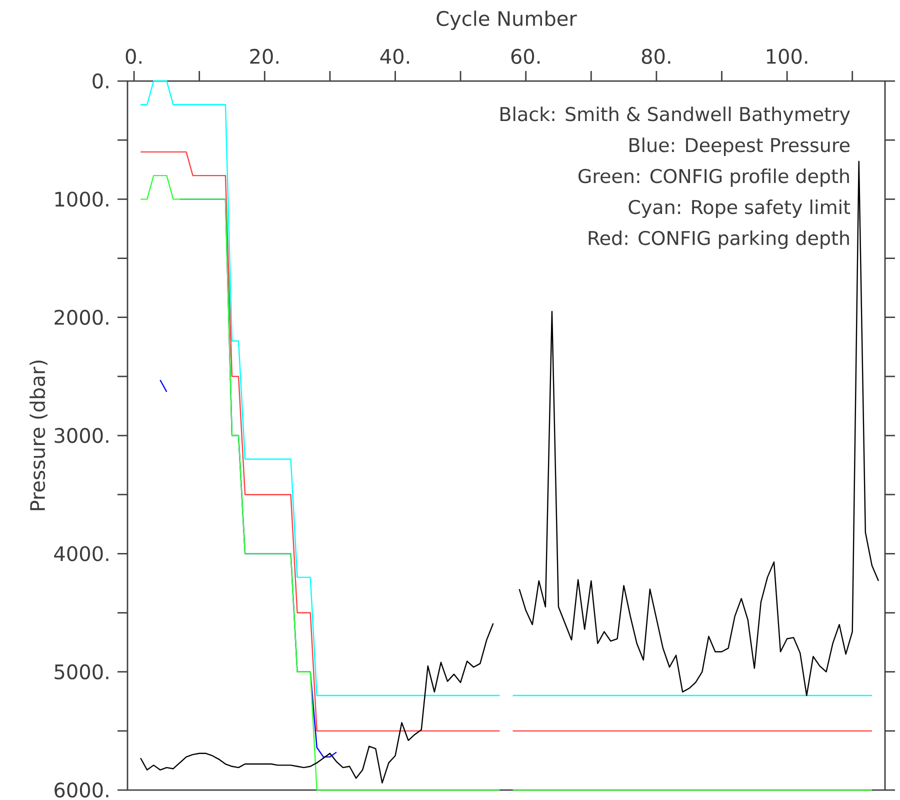 This screenshot has height=800, width=900. What do you see at coordinates (100, 81) in the screenshot?
I see `y-tick-label: 0.` at bounding box center [100, 81].